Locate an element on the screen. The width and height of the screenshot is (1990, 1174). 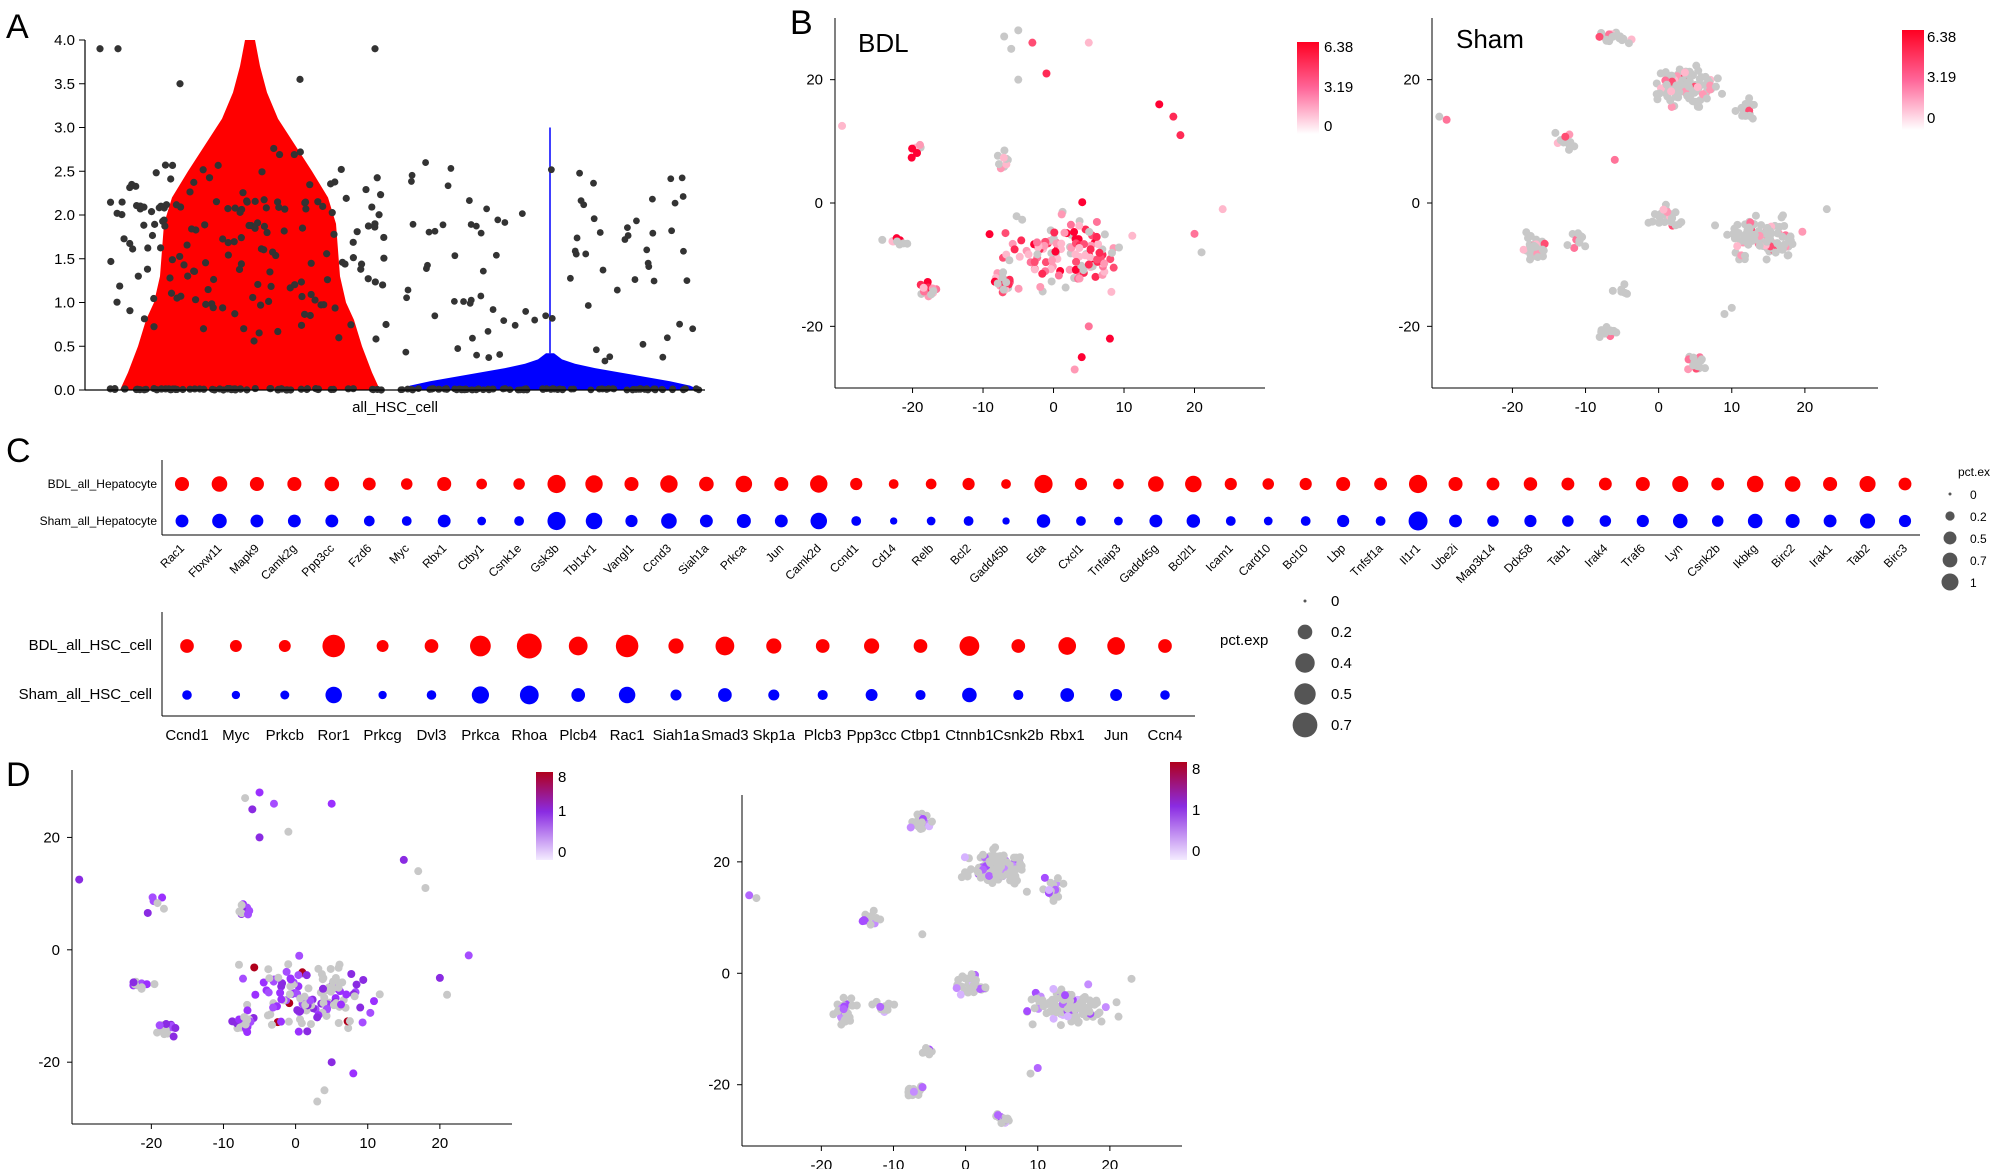
dot-sham-ikbkg is located at coordinates (1755, 521).